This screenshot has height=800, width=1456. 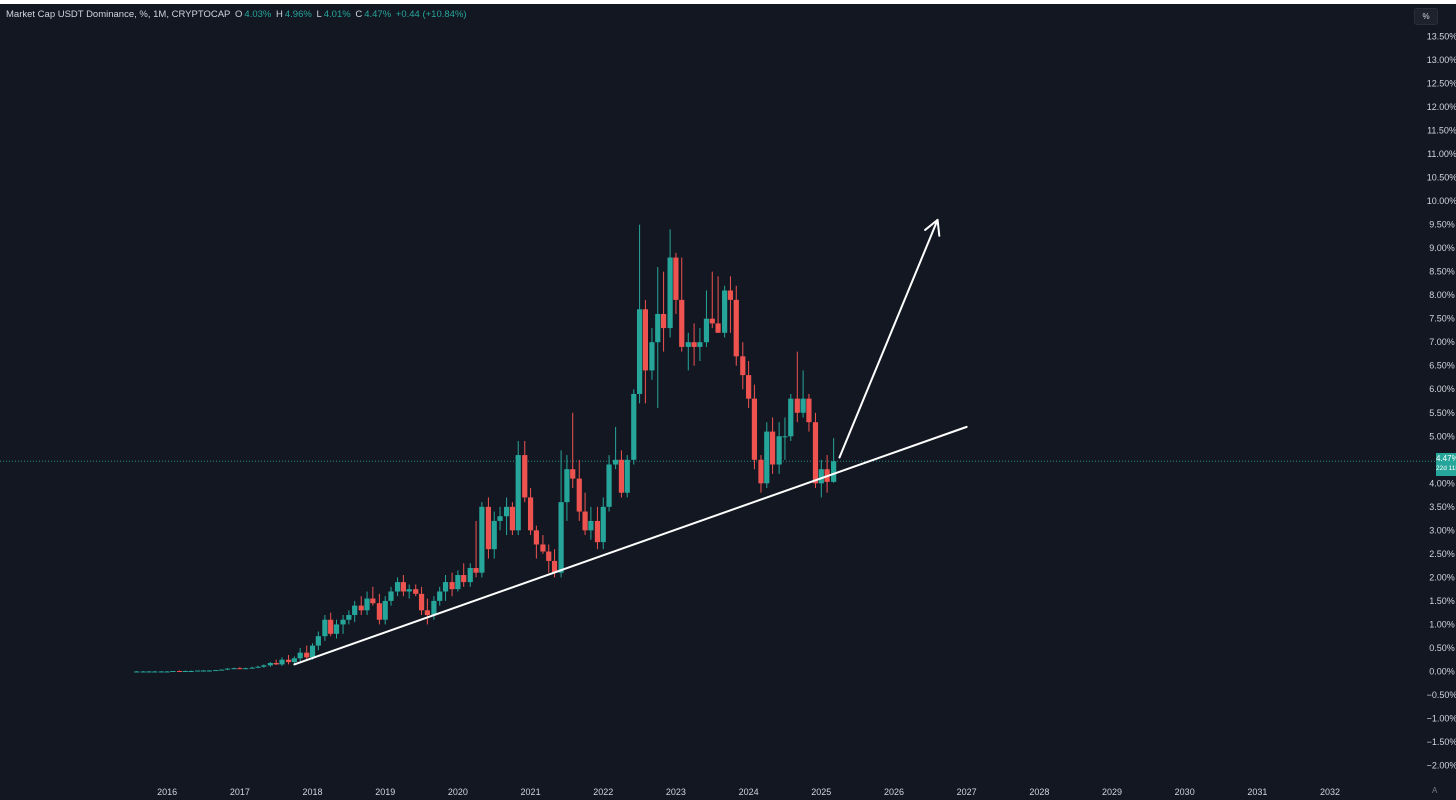 What do you see at coordinates (1426, 16) in the screenshot?
I see `price-scale-unit-button: %` at bounding box center [1426, 16].